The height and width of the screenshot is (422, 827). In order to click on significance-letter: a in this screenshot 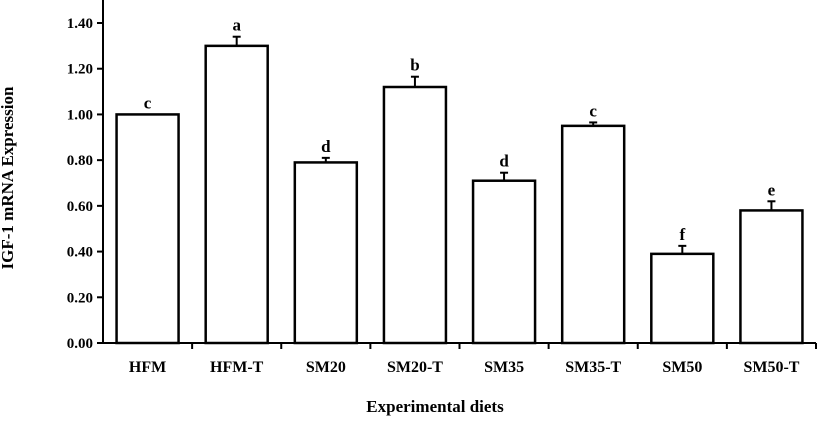, I will do `click(236, 25)`.